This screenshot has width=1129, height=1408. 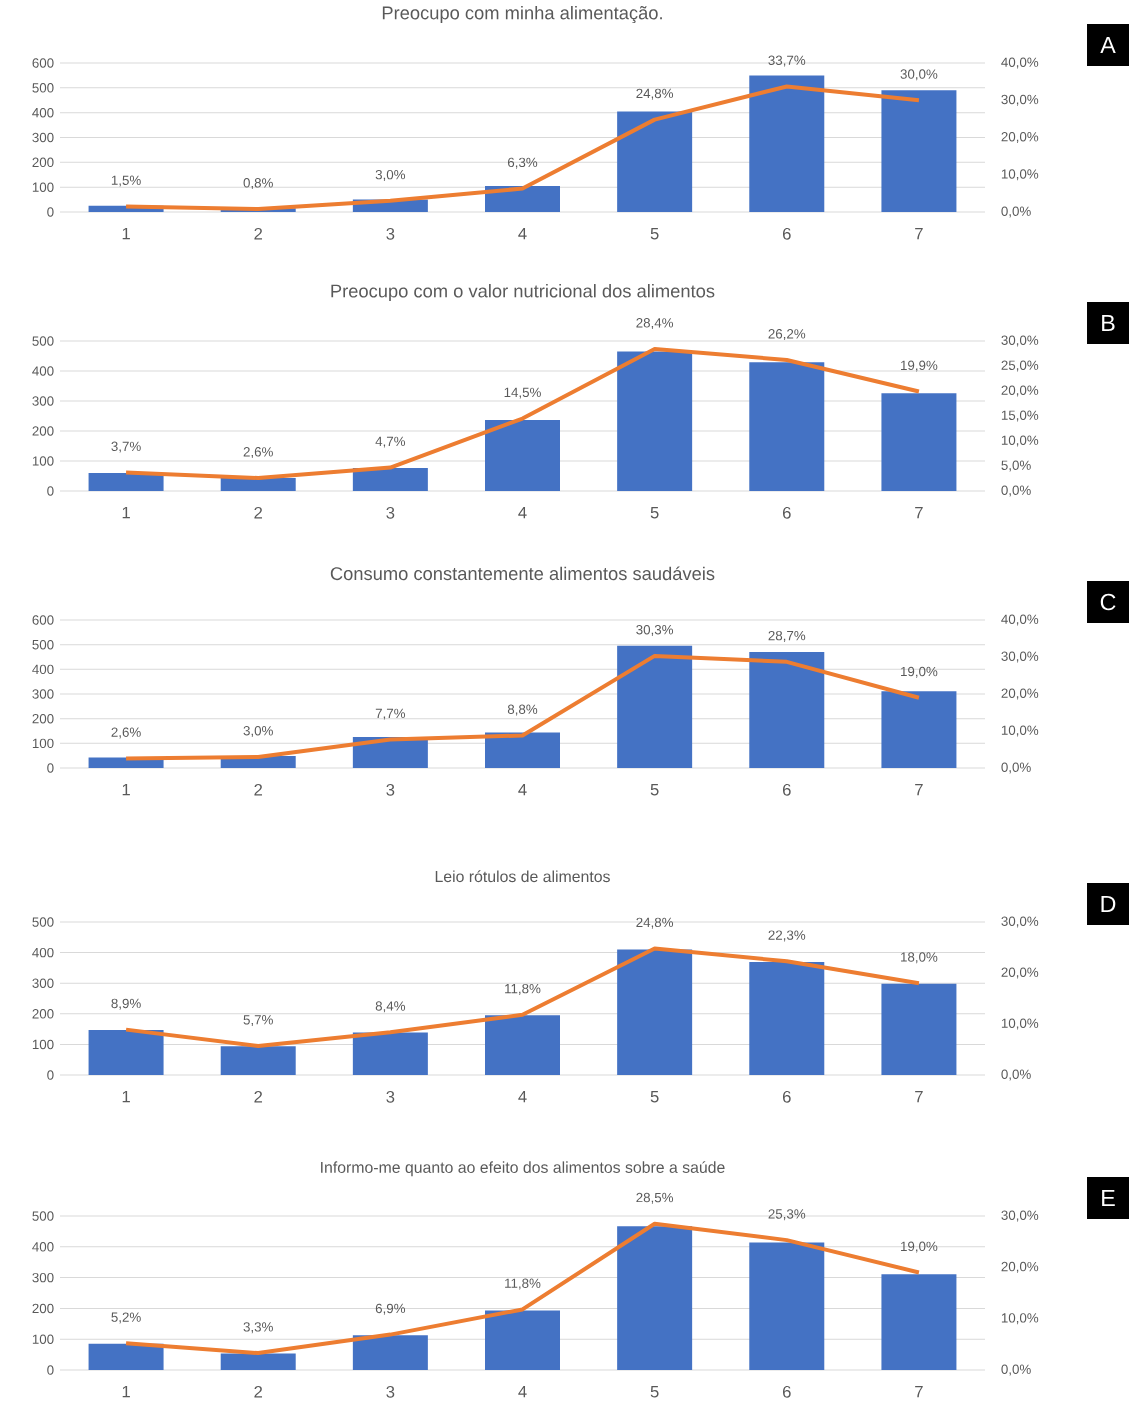 What do you see at coordinates (1020, 416) in the screenshot?
I see `y2-tick-label: 15,0%` at bounding box center [1020, 416].